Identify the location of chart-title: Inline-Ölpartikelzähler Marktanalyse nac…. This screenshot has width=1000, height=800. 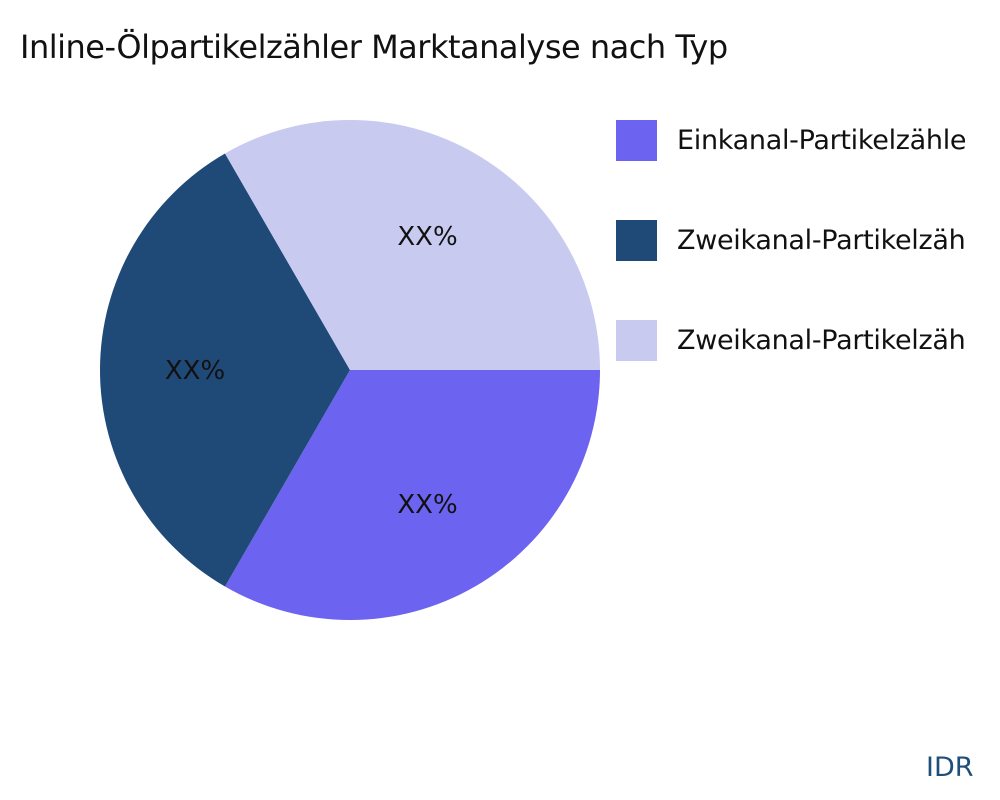
(374, 47).